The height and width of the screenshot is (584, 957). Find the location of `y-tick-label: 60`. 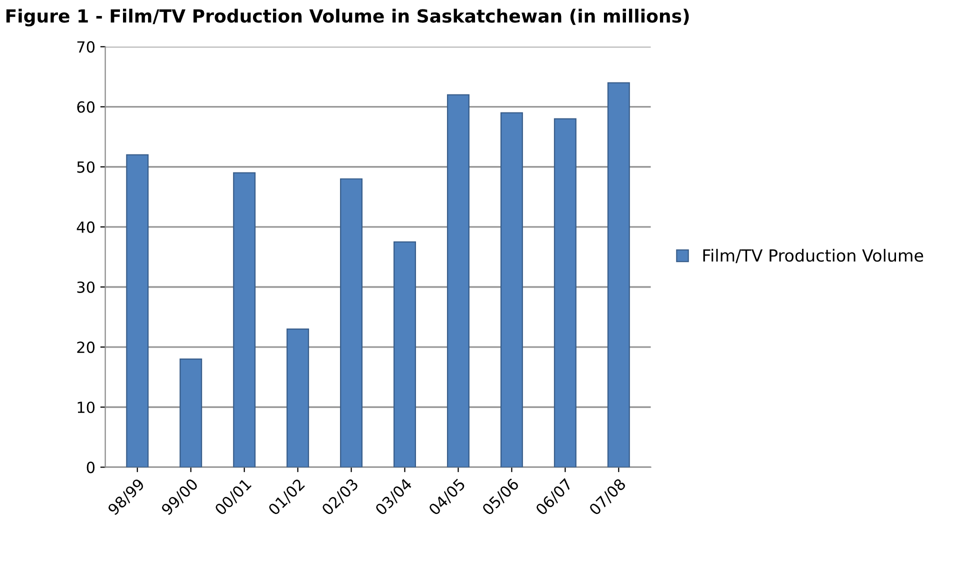

y-tick-label: 60 is located at coordinates (86, 107).